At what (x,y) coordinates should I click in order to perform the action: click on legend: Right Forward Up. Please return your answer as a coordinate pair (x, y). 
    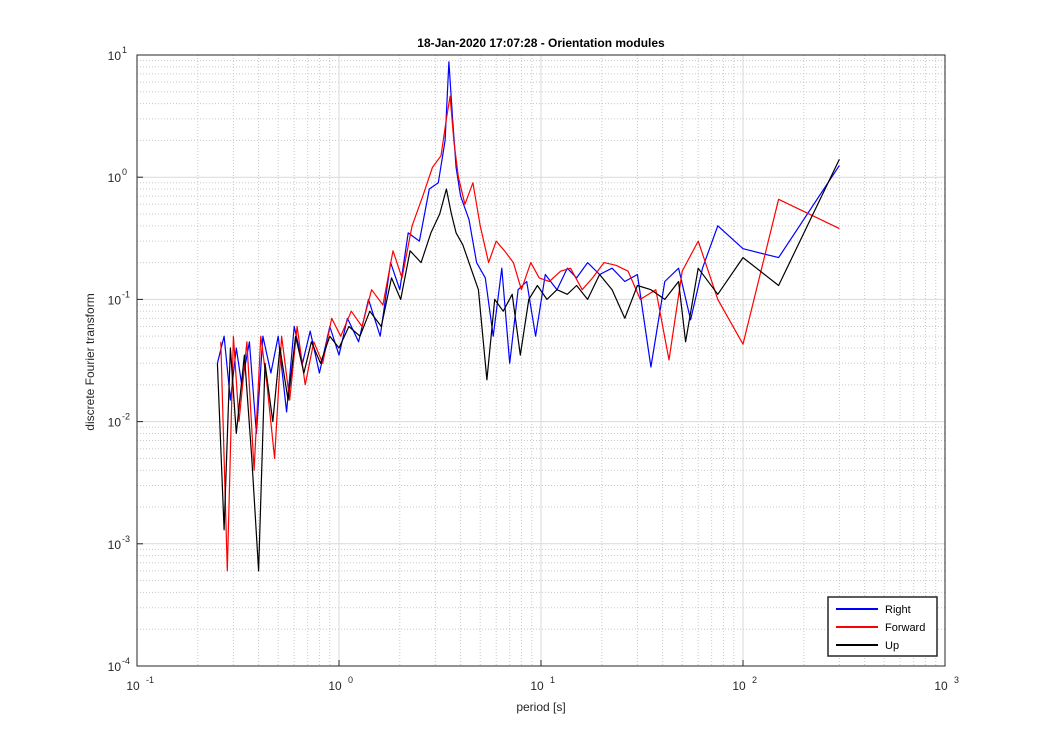
    Looking at the image, I should click on (882, 626).